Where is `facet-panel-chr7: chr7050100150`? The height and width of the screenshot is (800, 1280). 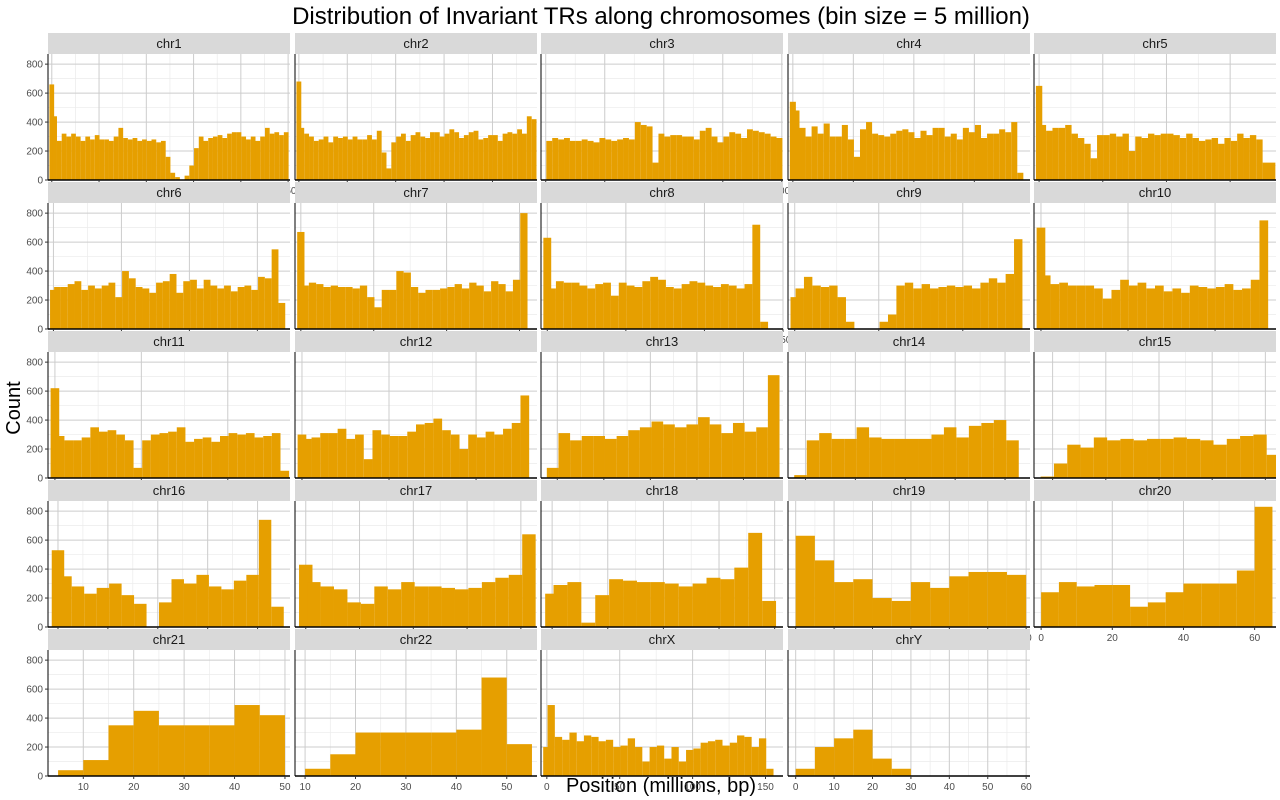
facet-panel-chr7: chr7050100150 is located at coordinates (415, 264).